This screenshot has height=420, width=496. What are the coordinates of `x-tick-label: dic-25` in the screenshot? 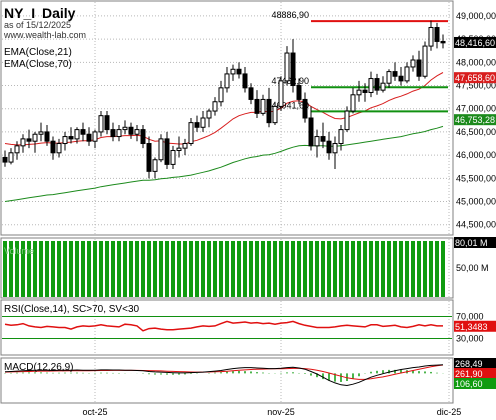 It's located at (449, 412).